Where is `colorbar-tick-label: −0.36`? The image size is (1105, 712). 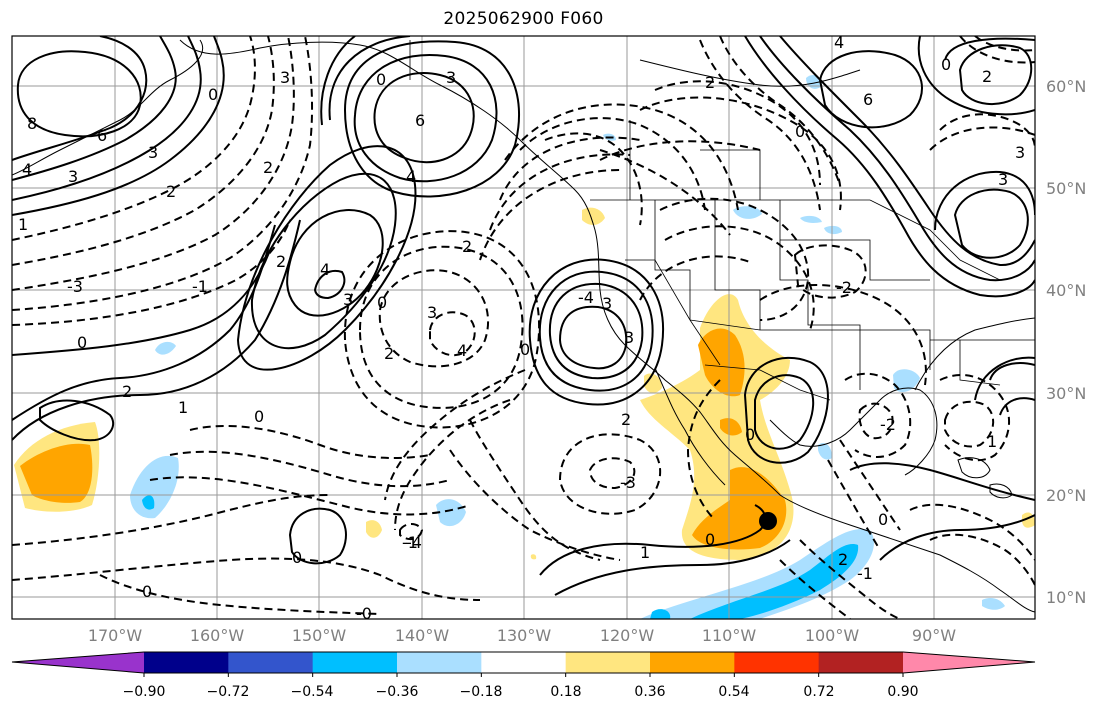 colorbar-tick-label: −0.36 is located at coordinates (397, 692).